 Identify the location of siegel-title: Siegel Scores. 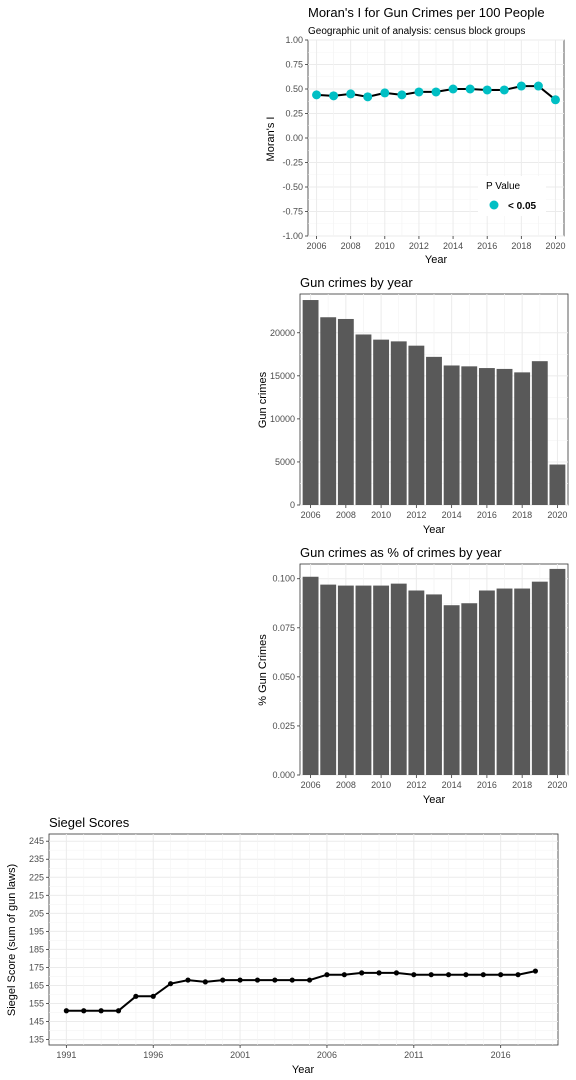
(89, 822).